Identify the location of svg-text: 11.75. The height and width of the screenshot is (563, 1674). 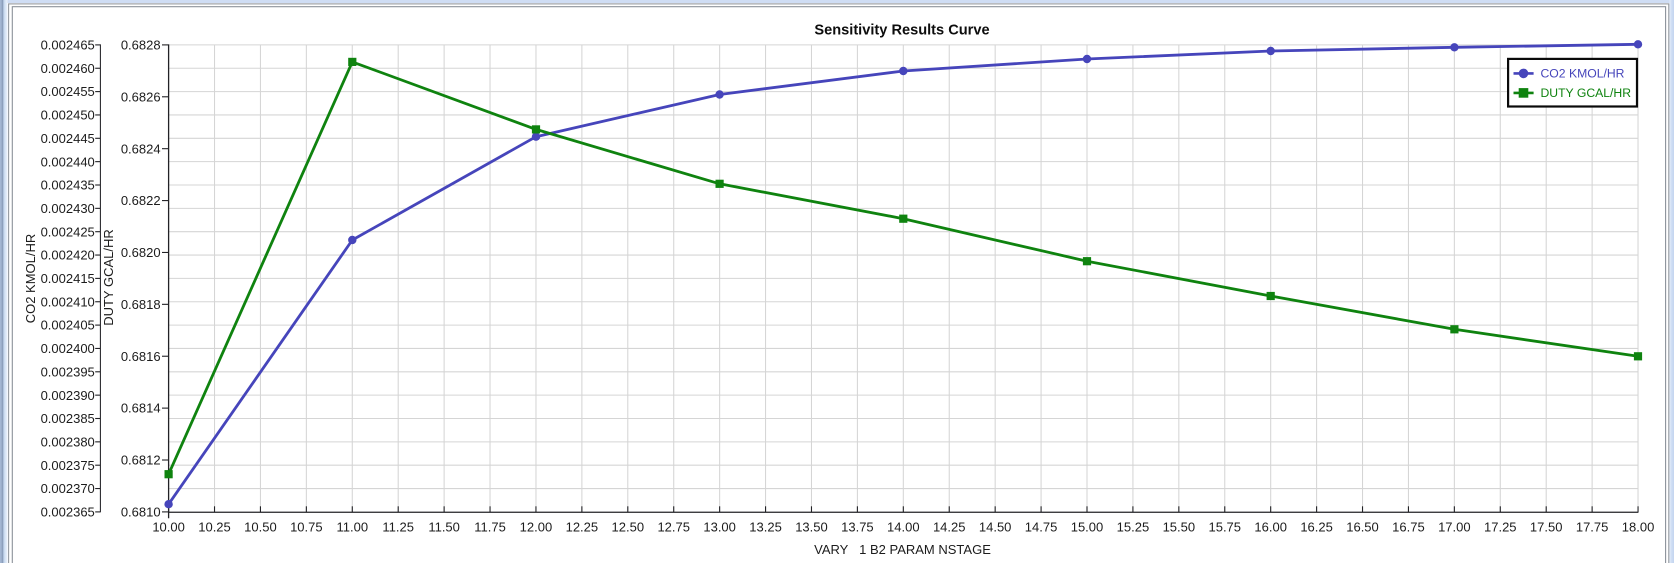
(490, 527).